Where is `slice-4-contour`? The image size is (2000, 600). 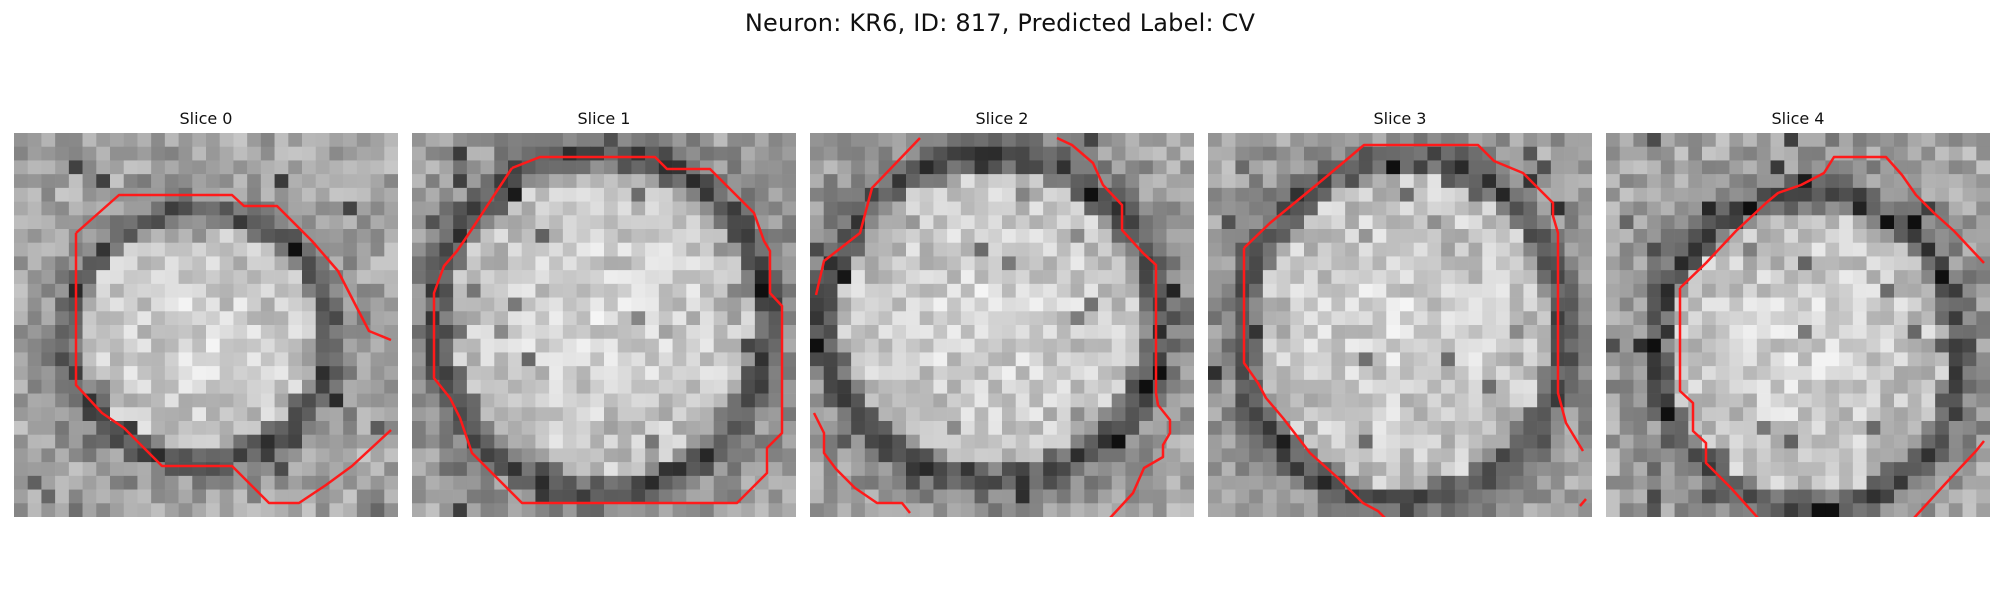 slice-4-contour is located at coordinates (1832, 222).